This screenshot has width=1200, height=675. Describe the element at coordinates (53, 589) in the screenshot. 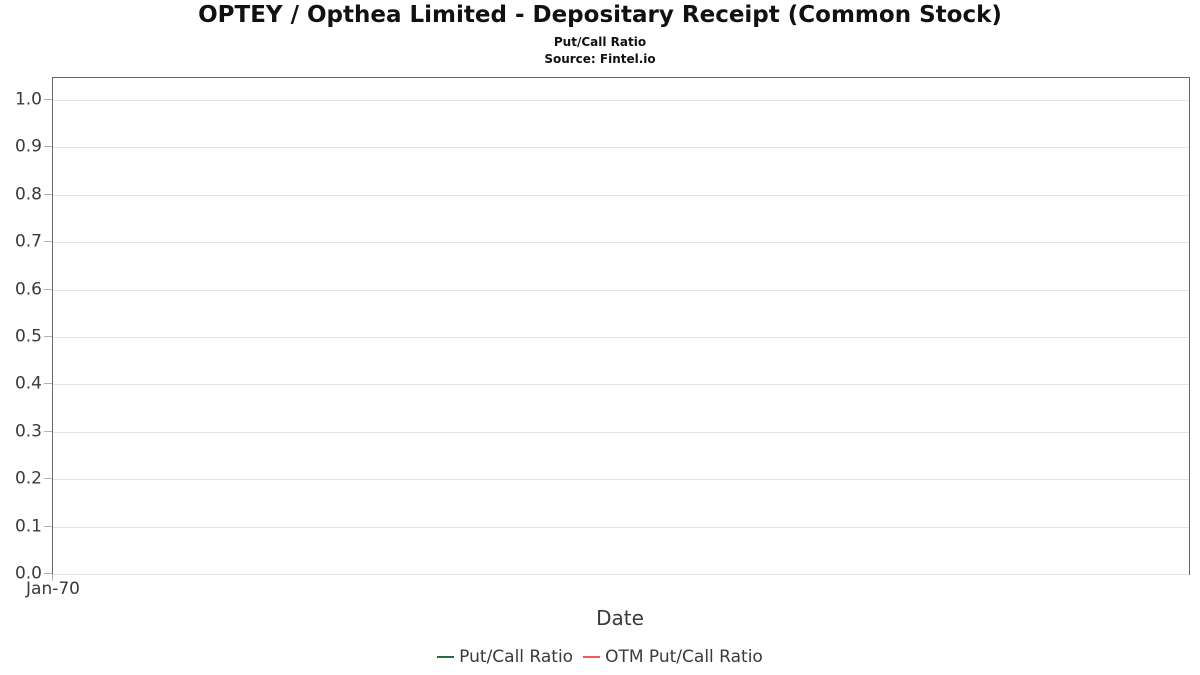

I see `x-axis-tick-label: Jan-70` at that location.